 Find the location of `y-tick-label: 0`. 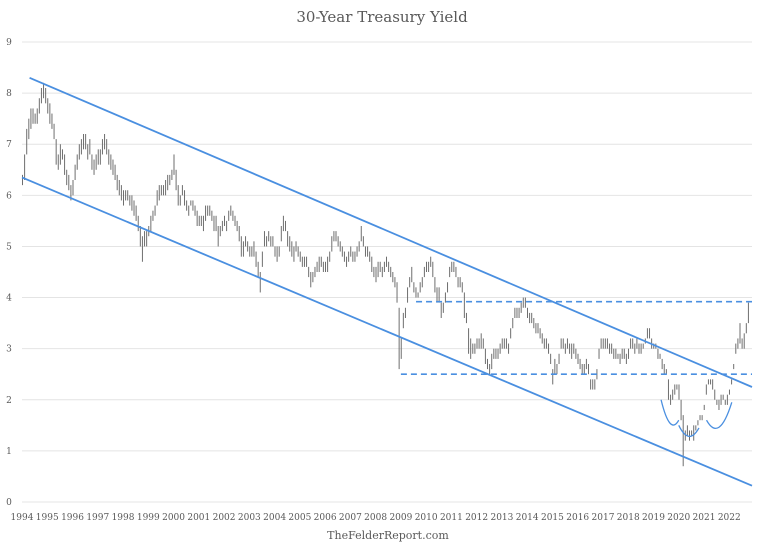

y-tick-label: 0 is located at coordinates (9, 503).